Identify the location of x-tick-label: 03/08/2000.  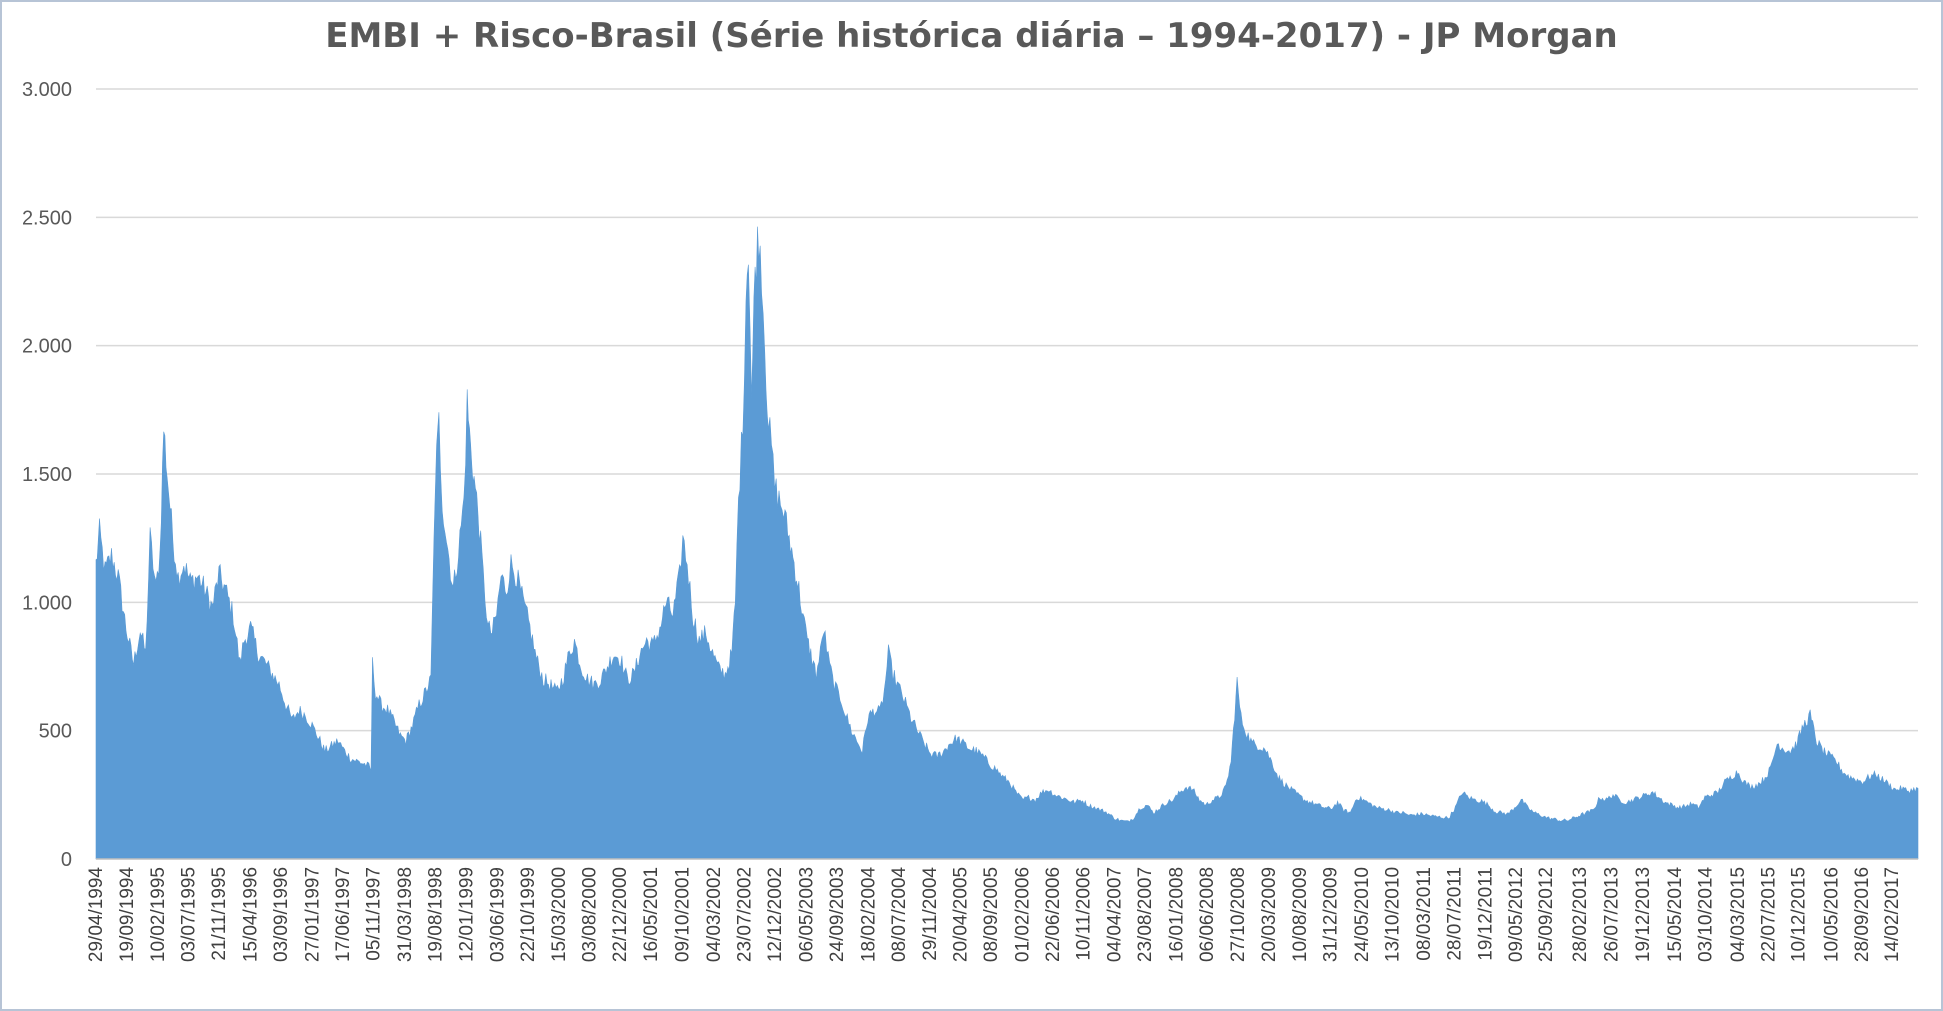
(590, 914).